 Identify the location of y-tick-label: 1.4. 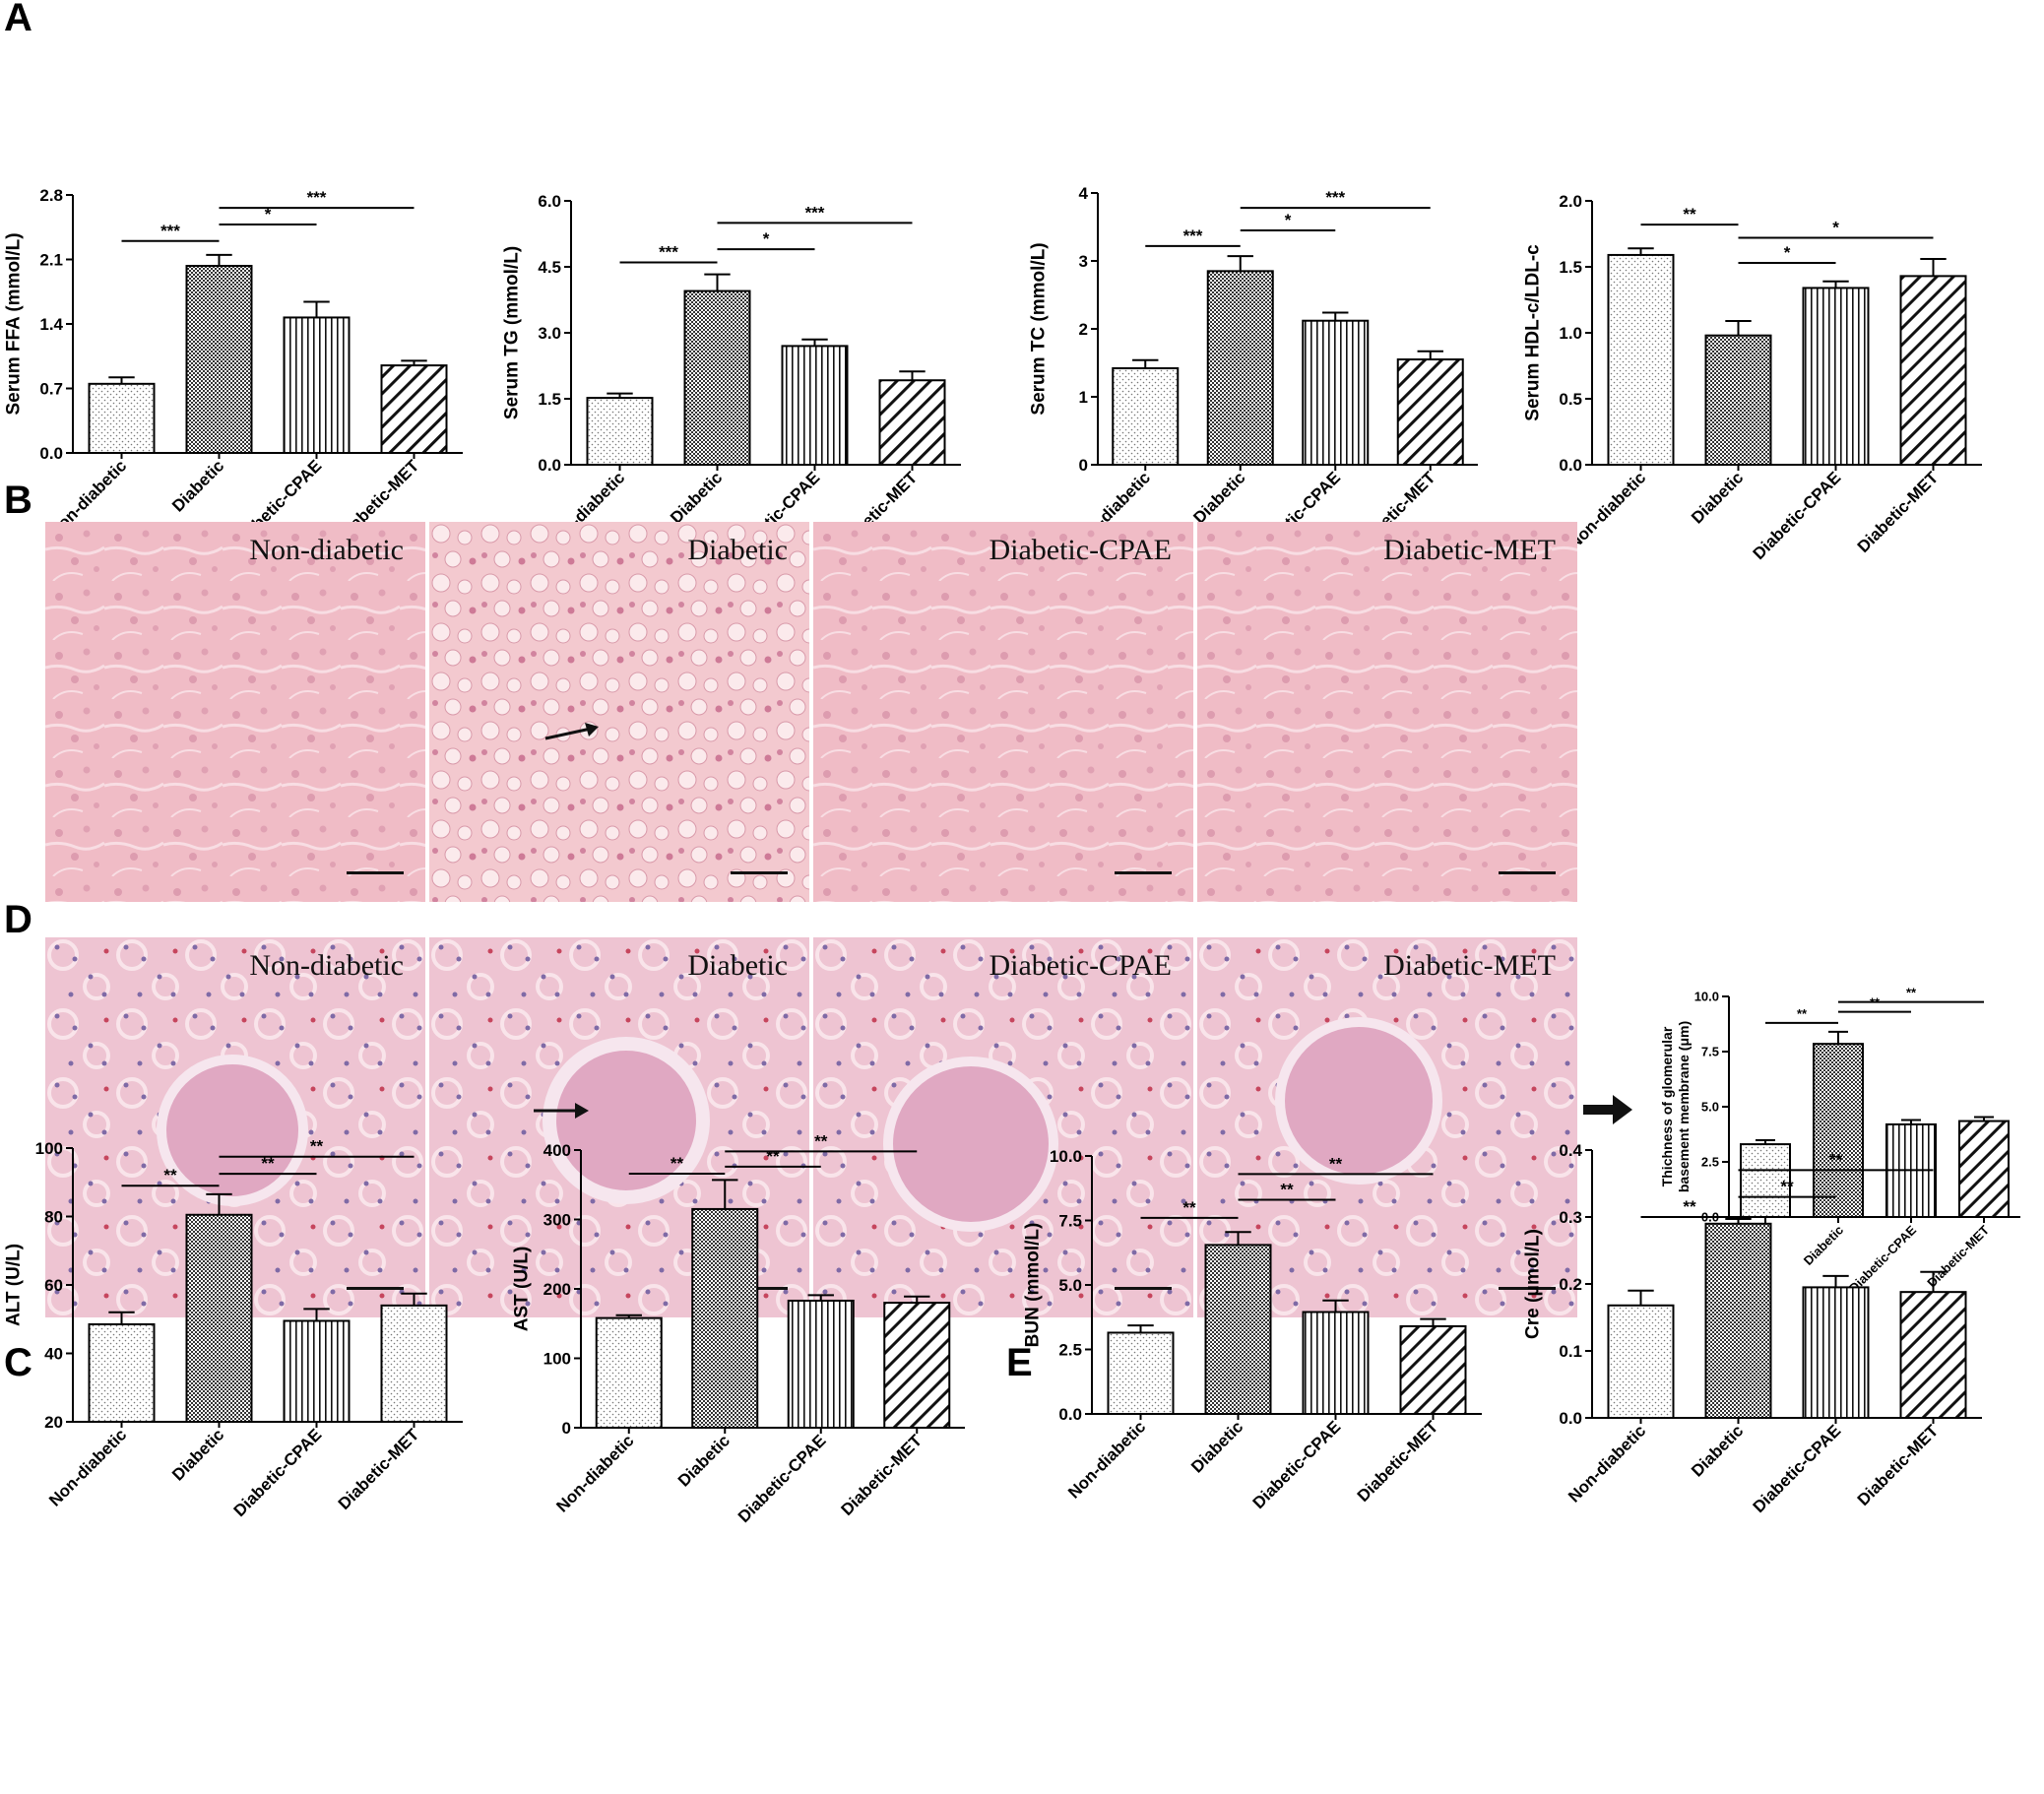
(51, 324).